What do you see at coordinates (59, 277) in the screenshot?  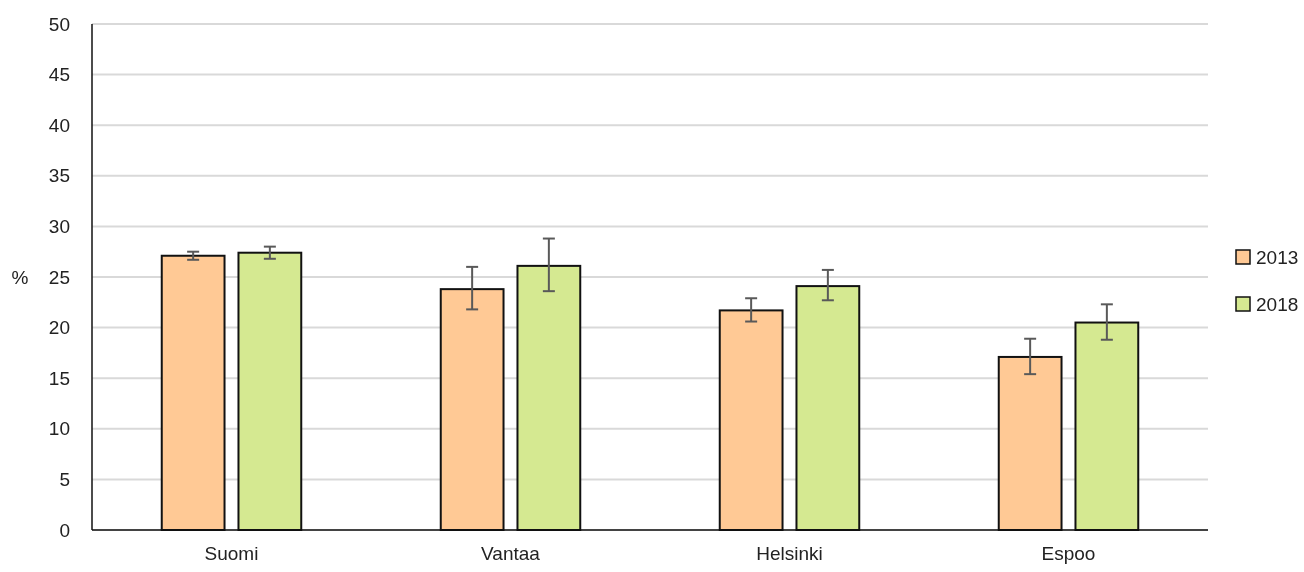 I see `y-tick-label: 25` at bounding box center [59, 277].